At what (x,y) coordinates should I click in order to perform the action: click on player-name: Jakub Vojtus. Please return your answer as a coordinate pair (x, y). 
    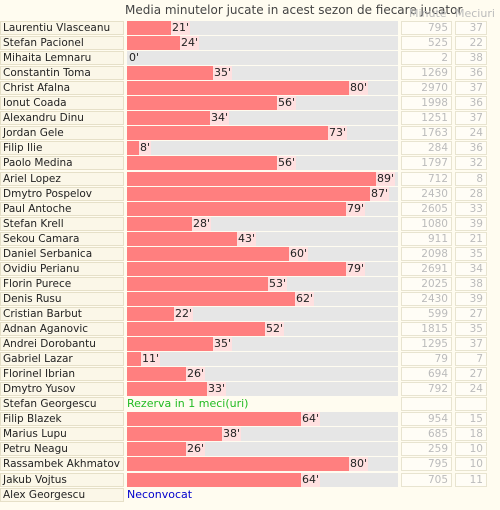
    Looking at the image, I should click on (62, 479).